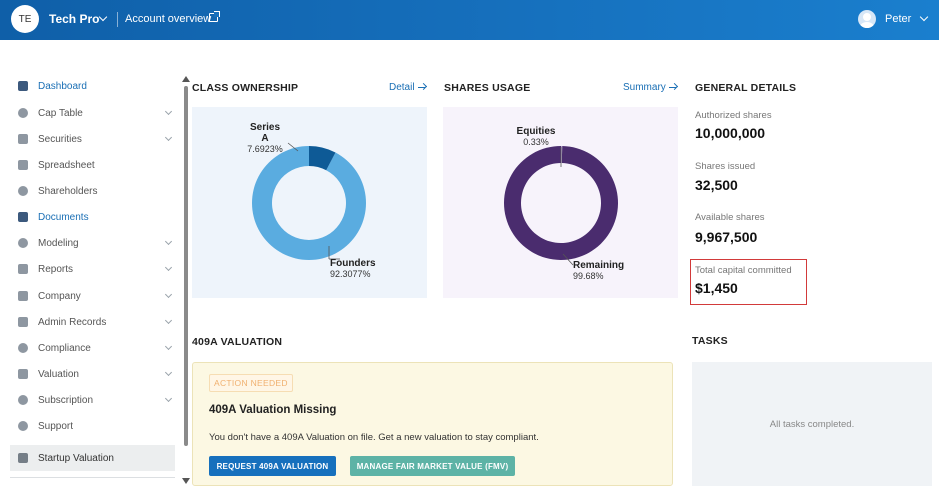 Image resolution: width=939 pixels, height=488 pixels. I want to click on dashboard-icon, so click(23, 86).